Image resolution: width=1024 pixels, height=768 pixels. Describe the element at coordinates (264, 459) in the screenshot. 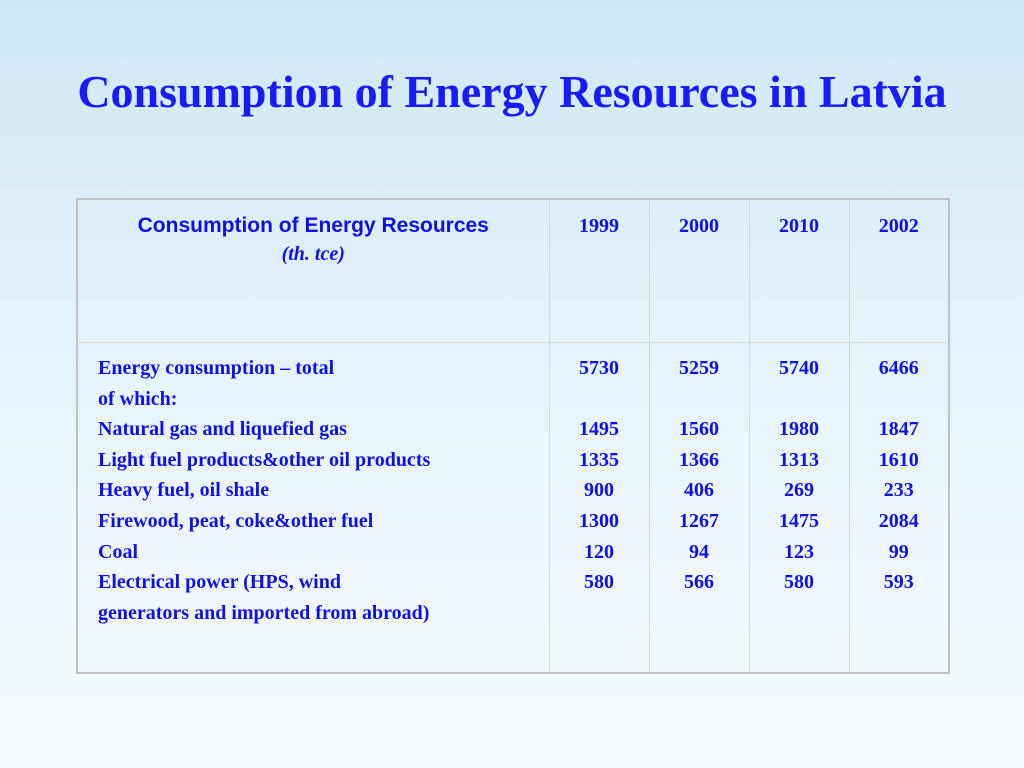

I see `row-label: Light fuel products&other oil products` at that location.